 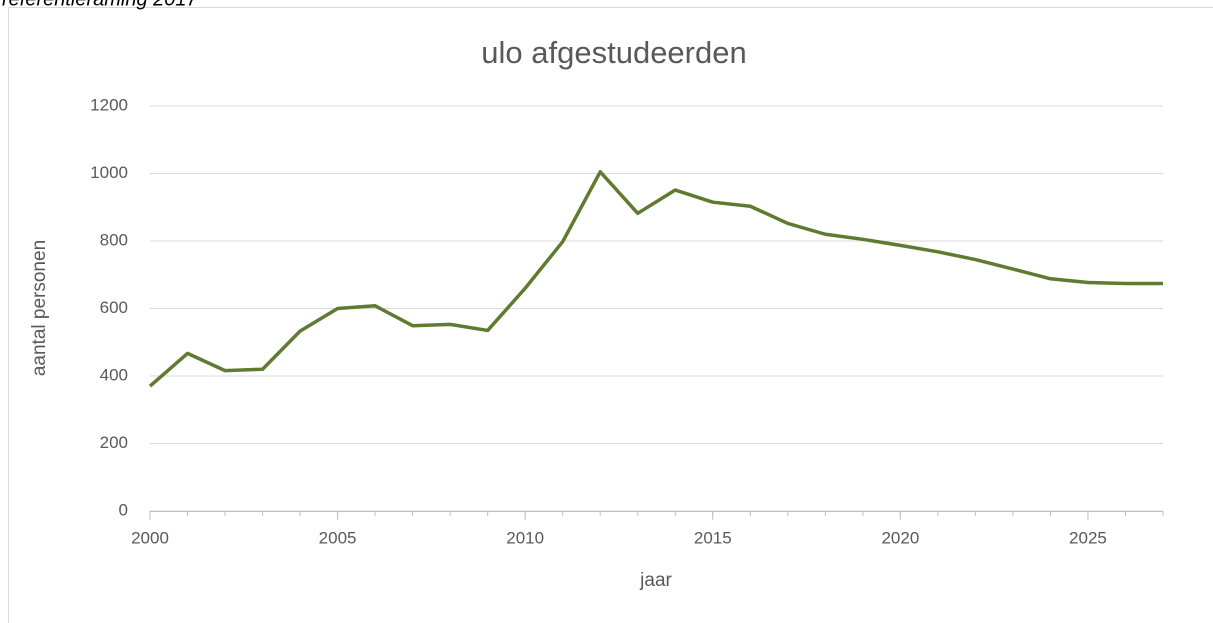 What do you see at coordinates (123, 509) in the screenshot?
I see `y-tick-label: 0` at bounding box center [123, 509].